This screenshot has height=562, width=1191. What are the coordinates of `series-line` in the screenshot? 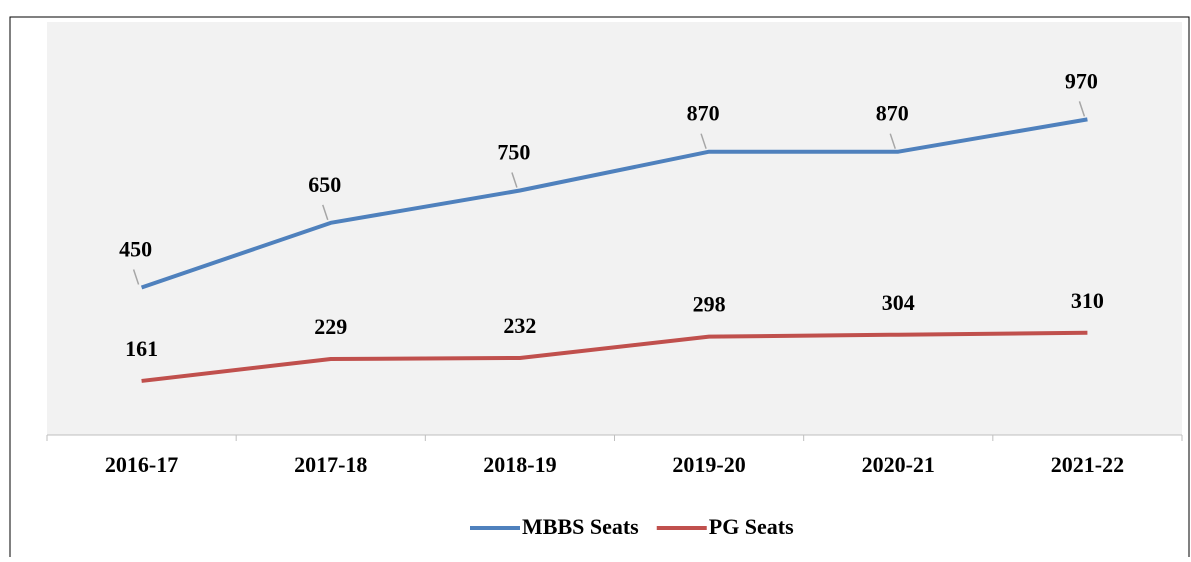 It's located at (614, 356).